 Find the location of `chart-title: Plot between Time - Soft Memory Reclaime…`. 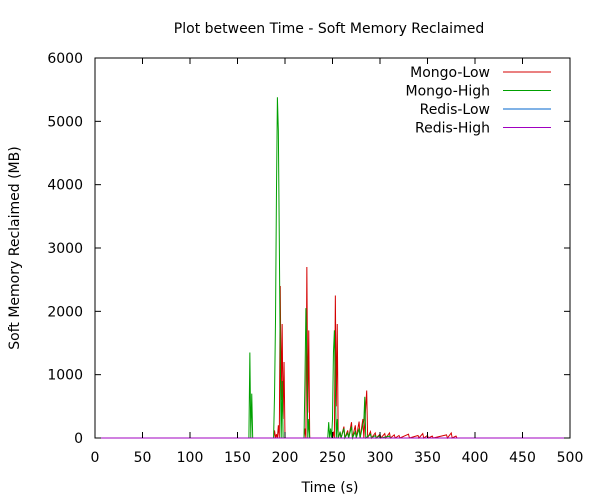

chart-title: Plot between Time - Soft Memory Reclaime… is located at coordinates (329, 29).